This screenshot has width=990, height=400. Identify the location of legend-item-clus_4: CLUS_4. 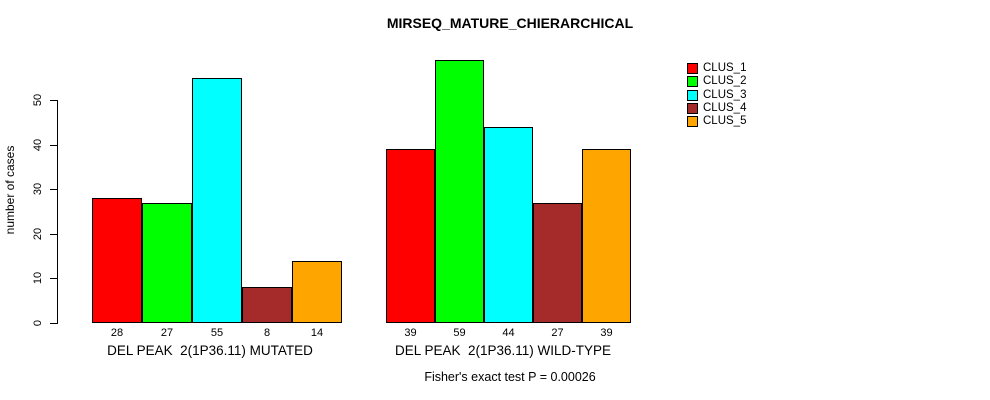
(716, 108).